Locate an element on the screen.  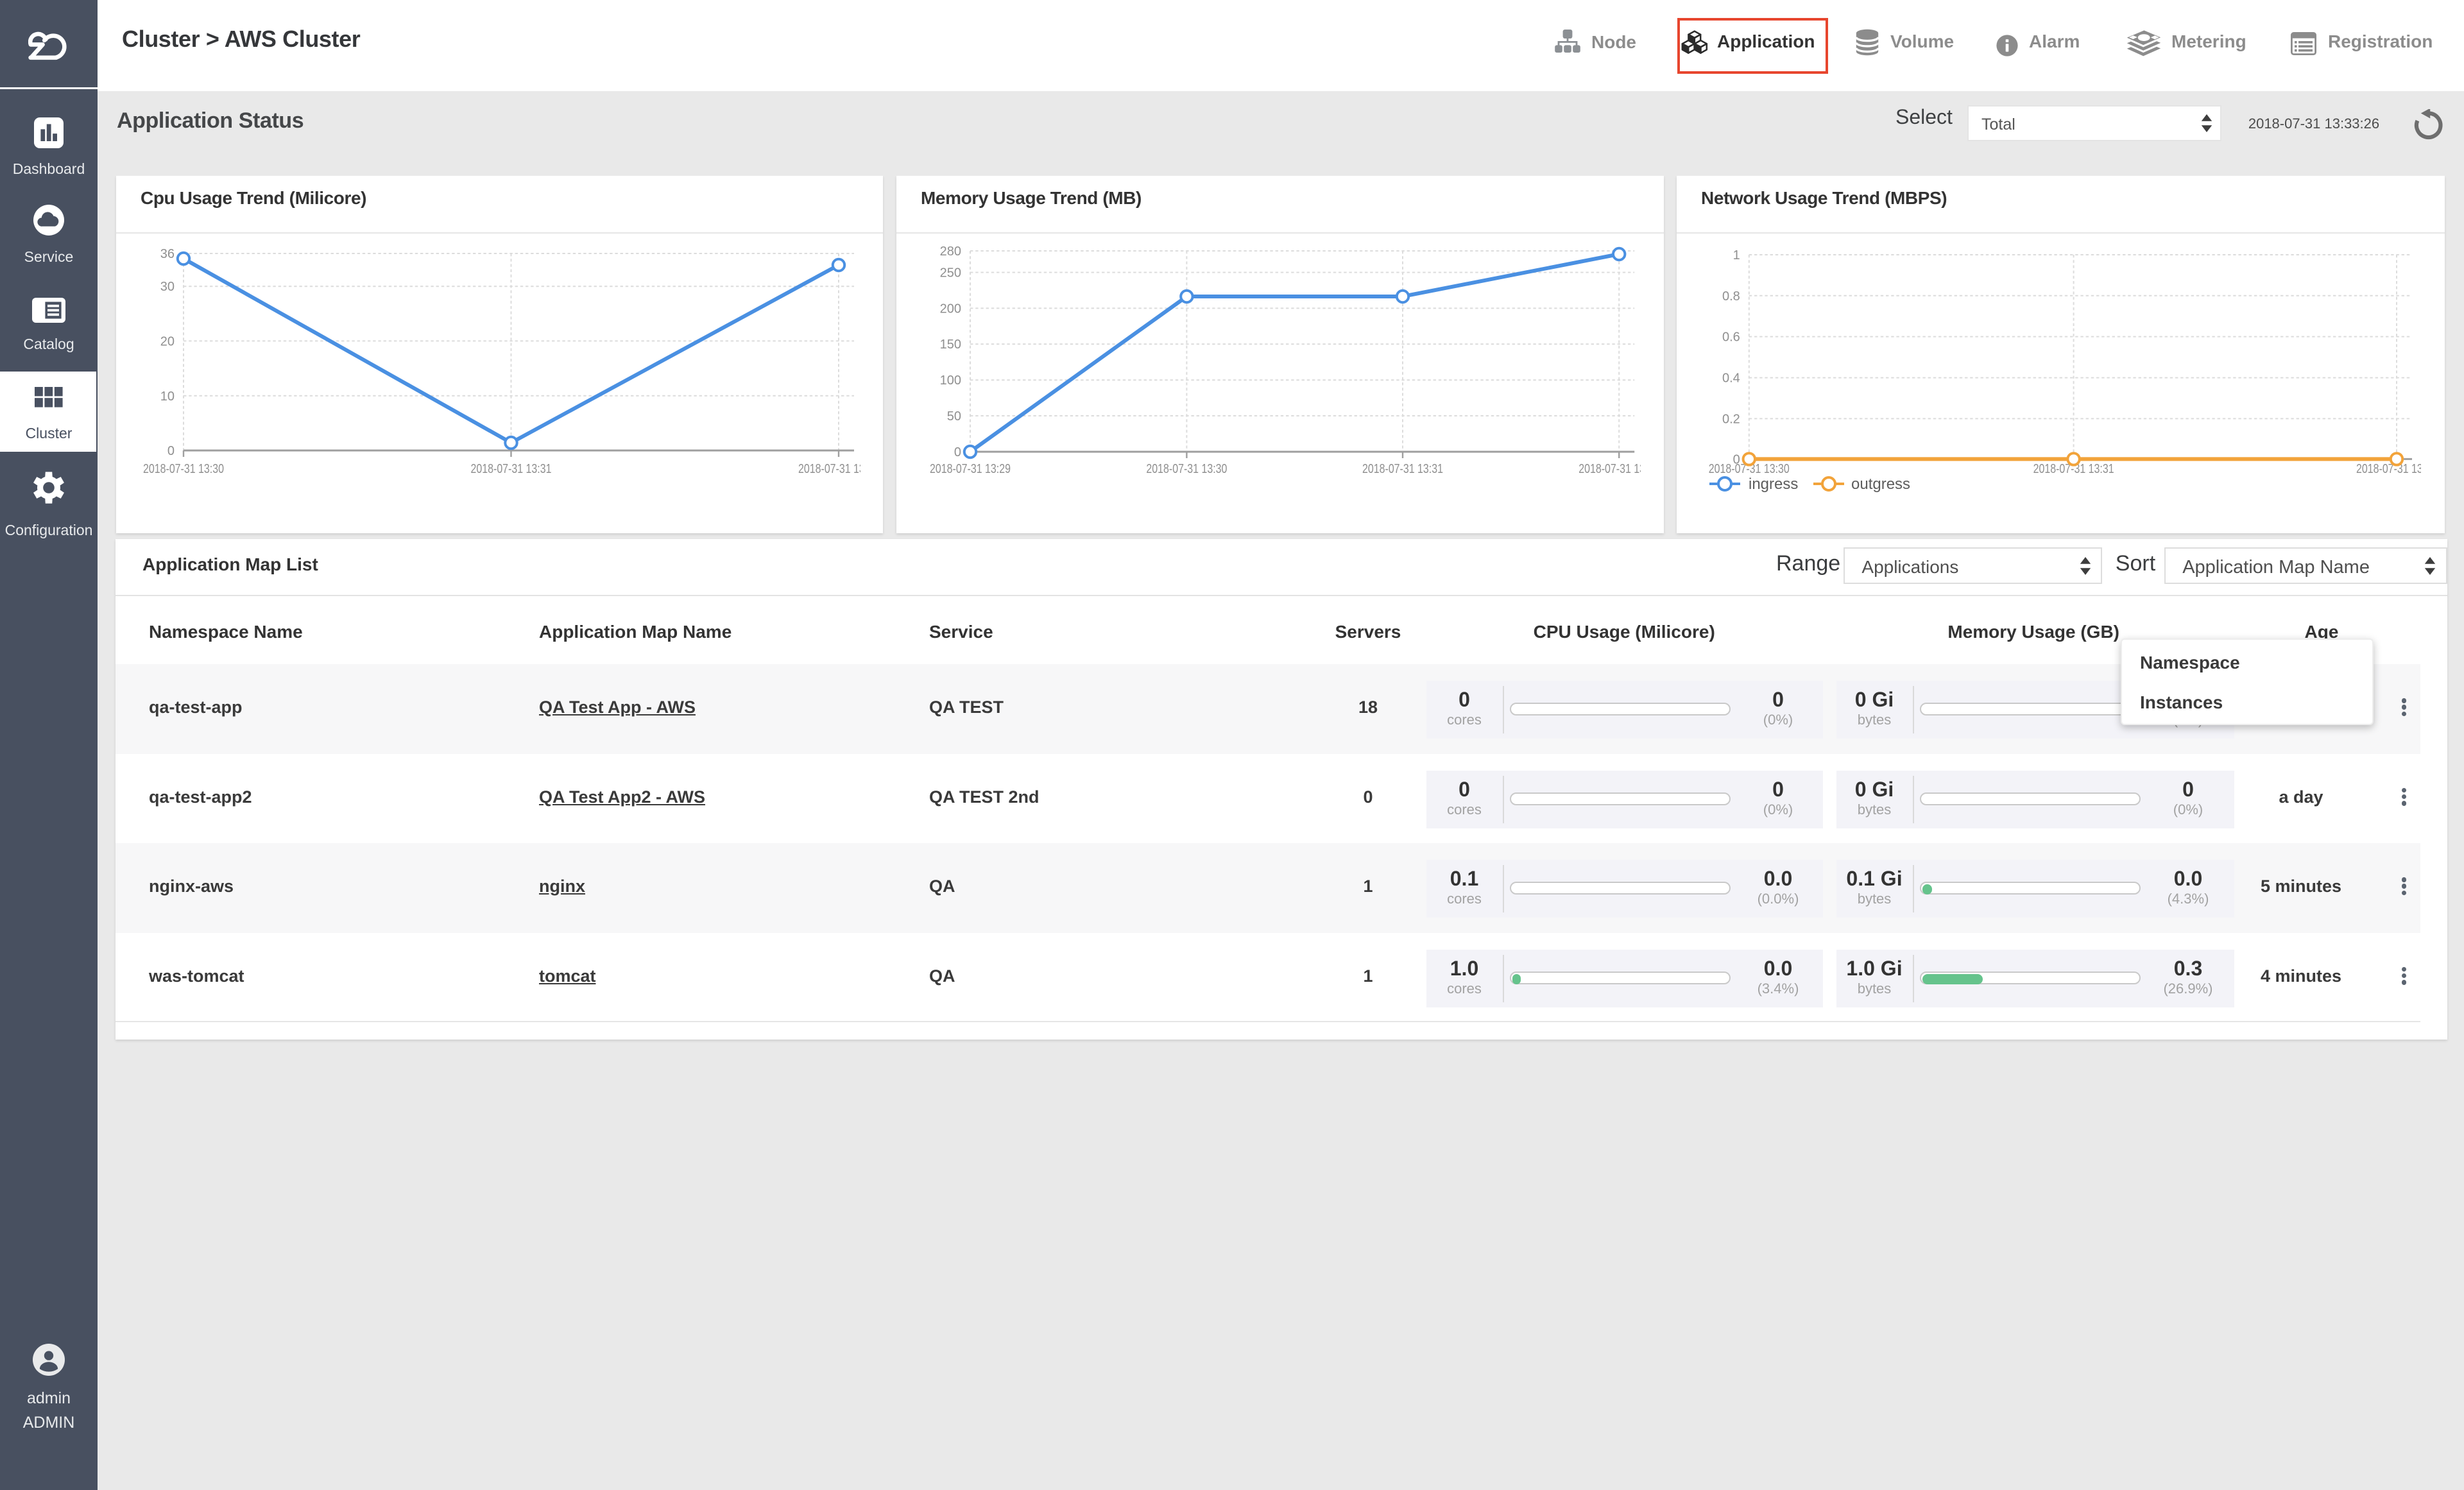
svg-text: 10 is located at coordinates (168, 397).